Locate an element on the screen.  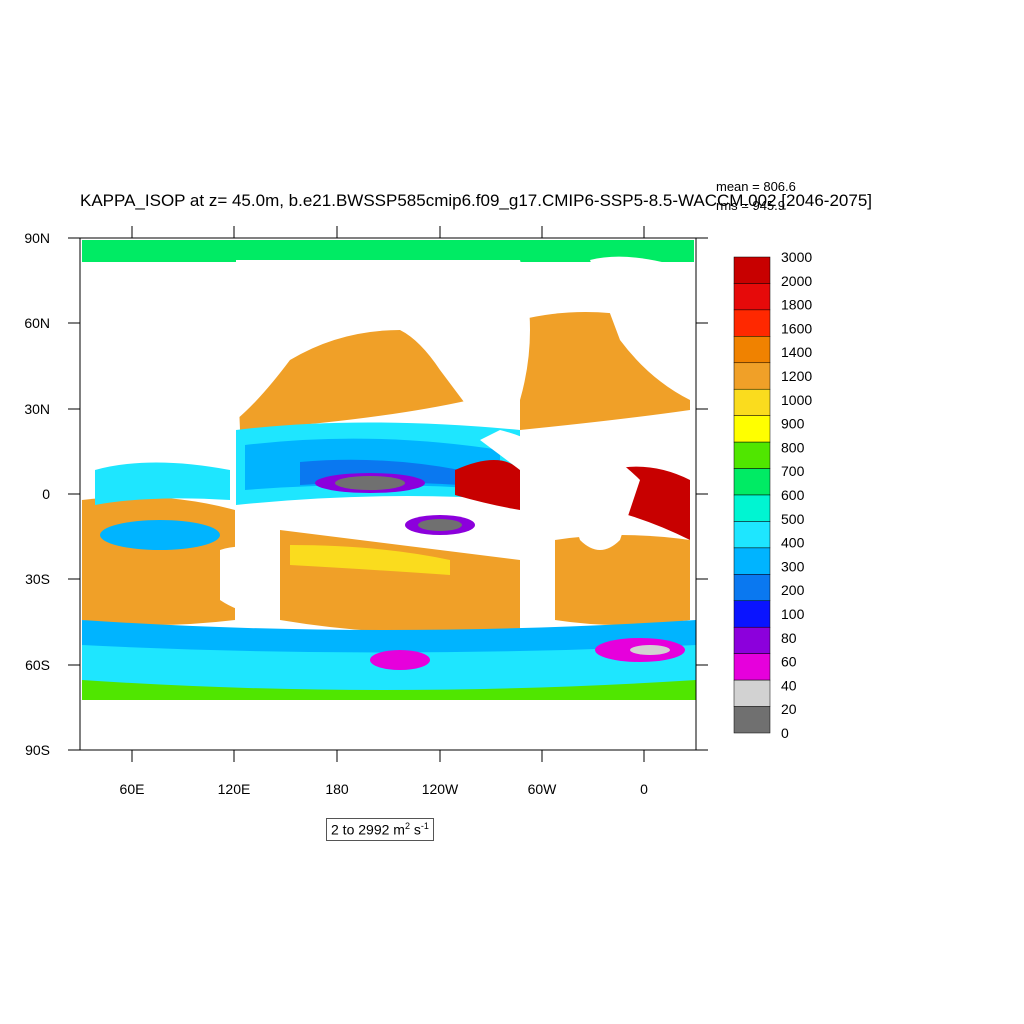
x-tick-label: 120W is located at coordinates (440, 789).